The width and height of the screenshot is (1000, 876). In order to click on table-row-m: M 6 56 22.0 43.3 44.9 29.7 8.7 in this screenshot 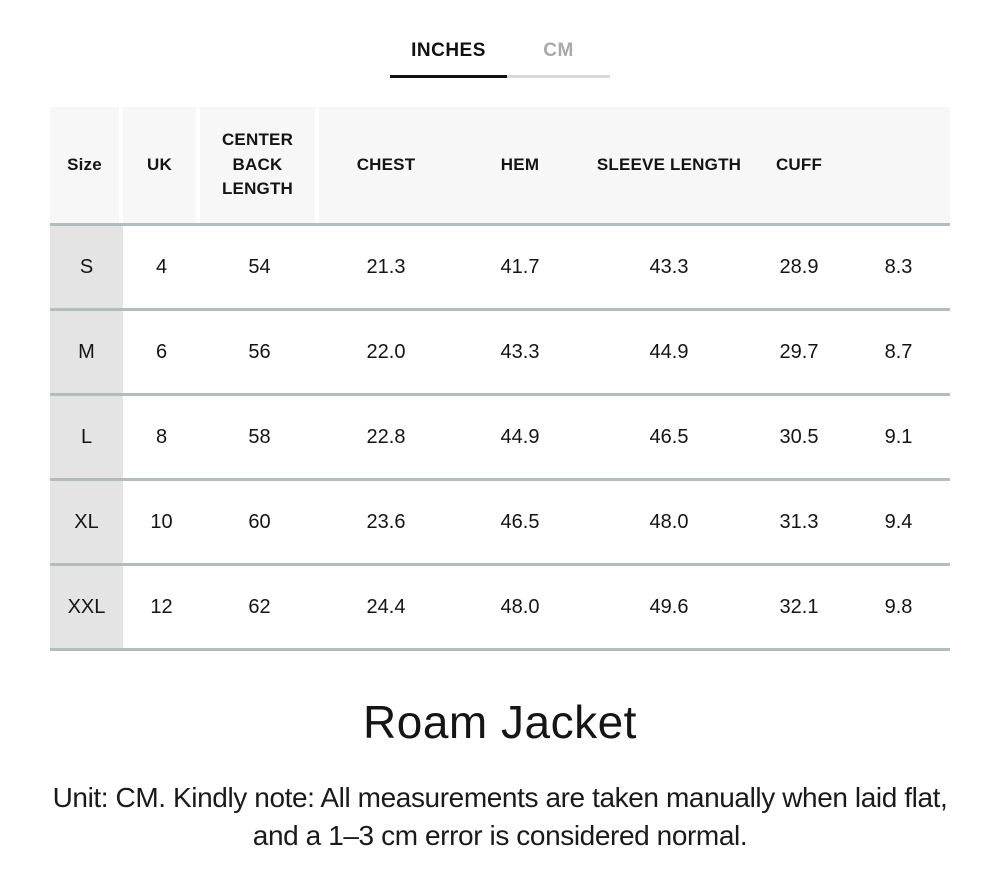, I will do `click(500, 350)`.